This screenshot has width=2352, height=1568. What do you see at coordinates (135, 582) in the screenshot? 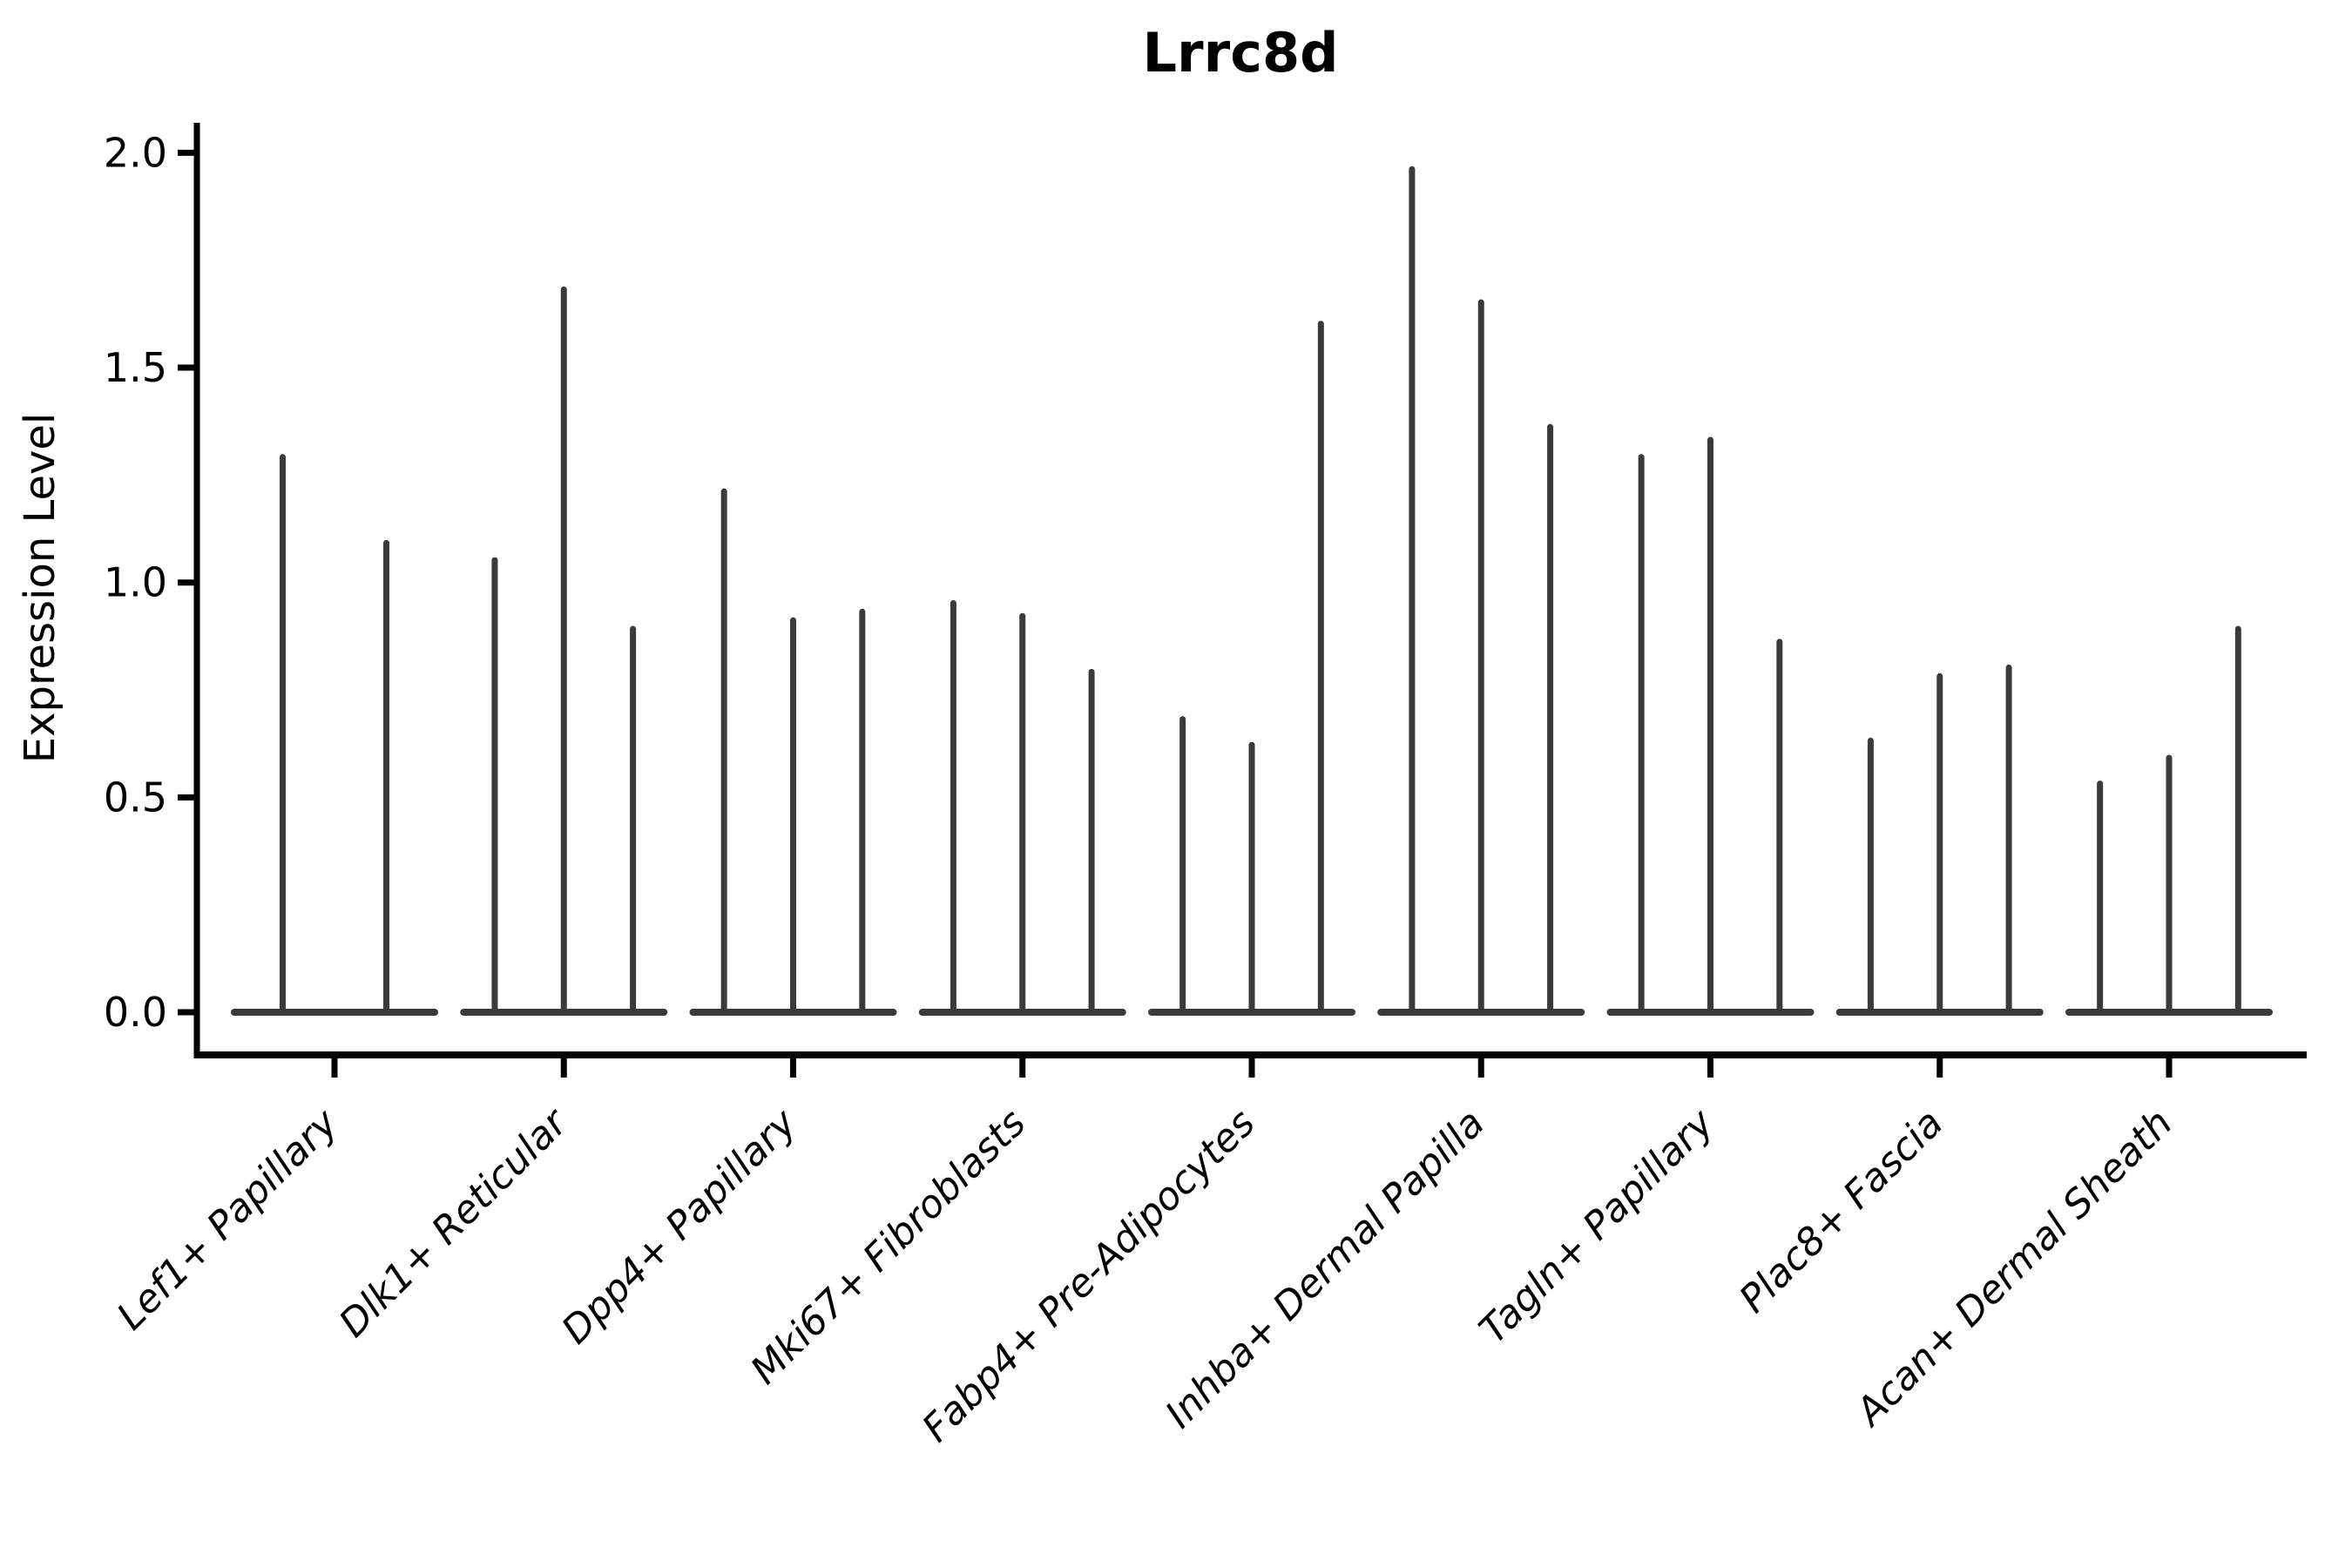
I see `y-tick-label: 1.0` at bounding box center [135, 582].